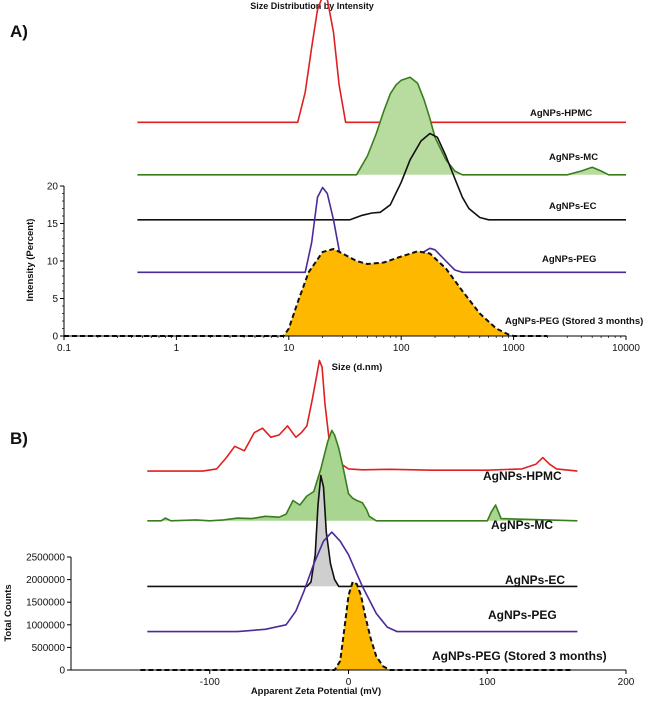 This screenshot has width=660, height=703. I want to click on y-tick-label-b: 1000000, so click(45, 625).